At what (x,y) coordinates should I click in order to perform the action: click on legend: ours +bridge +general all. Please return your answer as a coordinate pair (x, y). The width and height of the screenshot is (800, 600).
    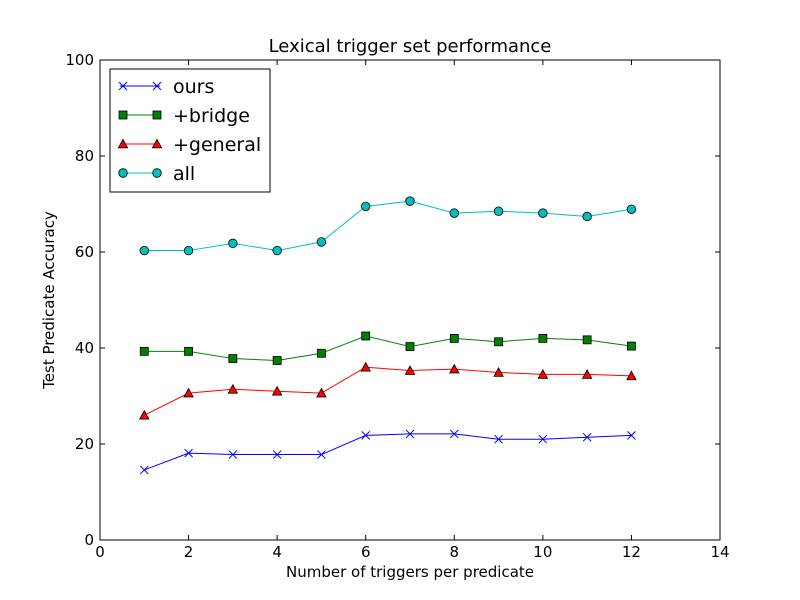
    Looking at the image, I should click on (190, 130).